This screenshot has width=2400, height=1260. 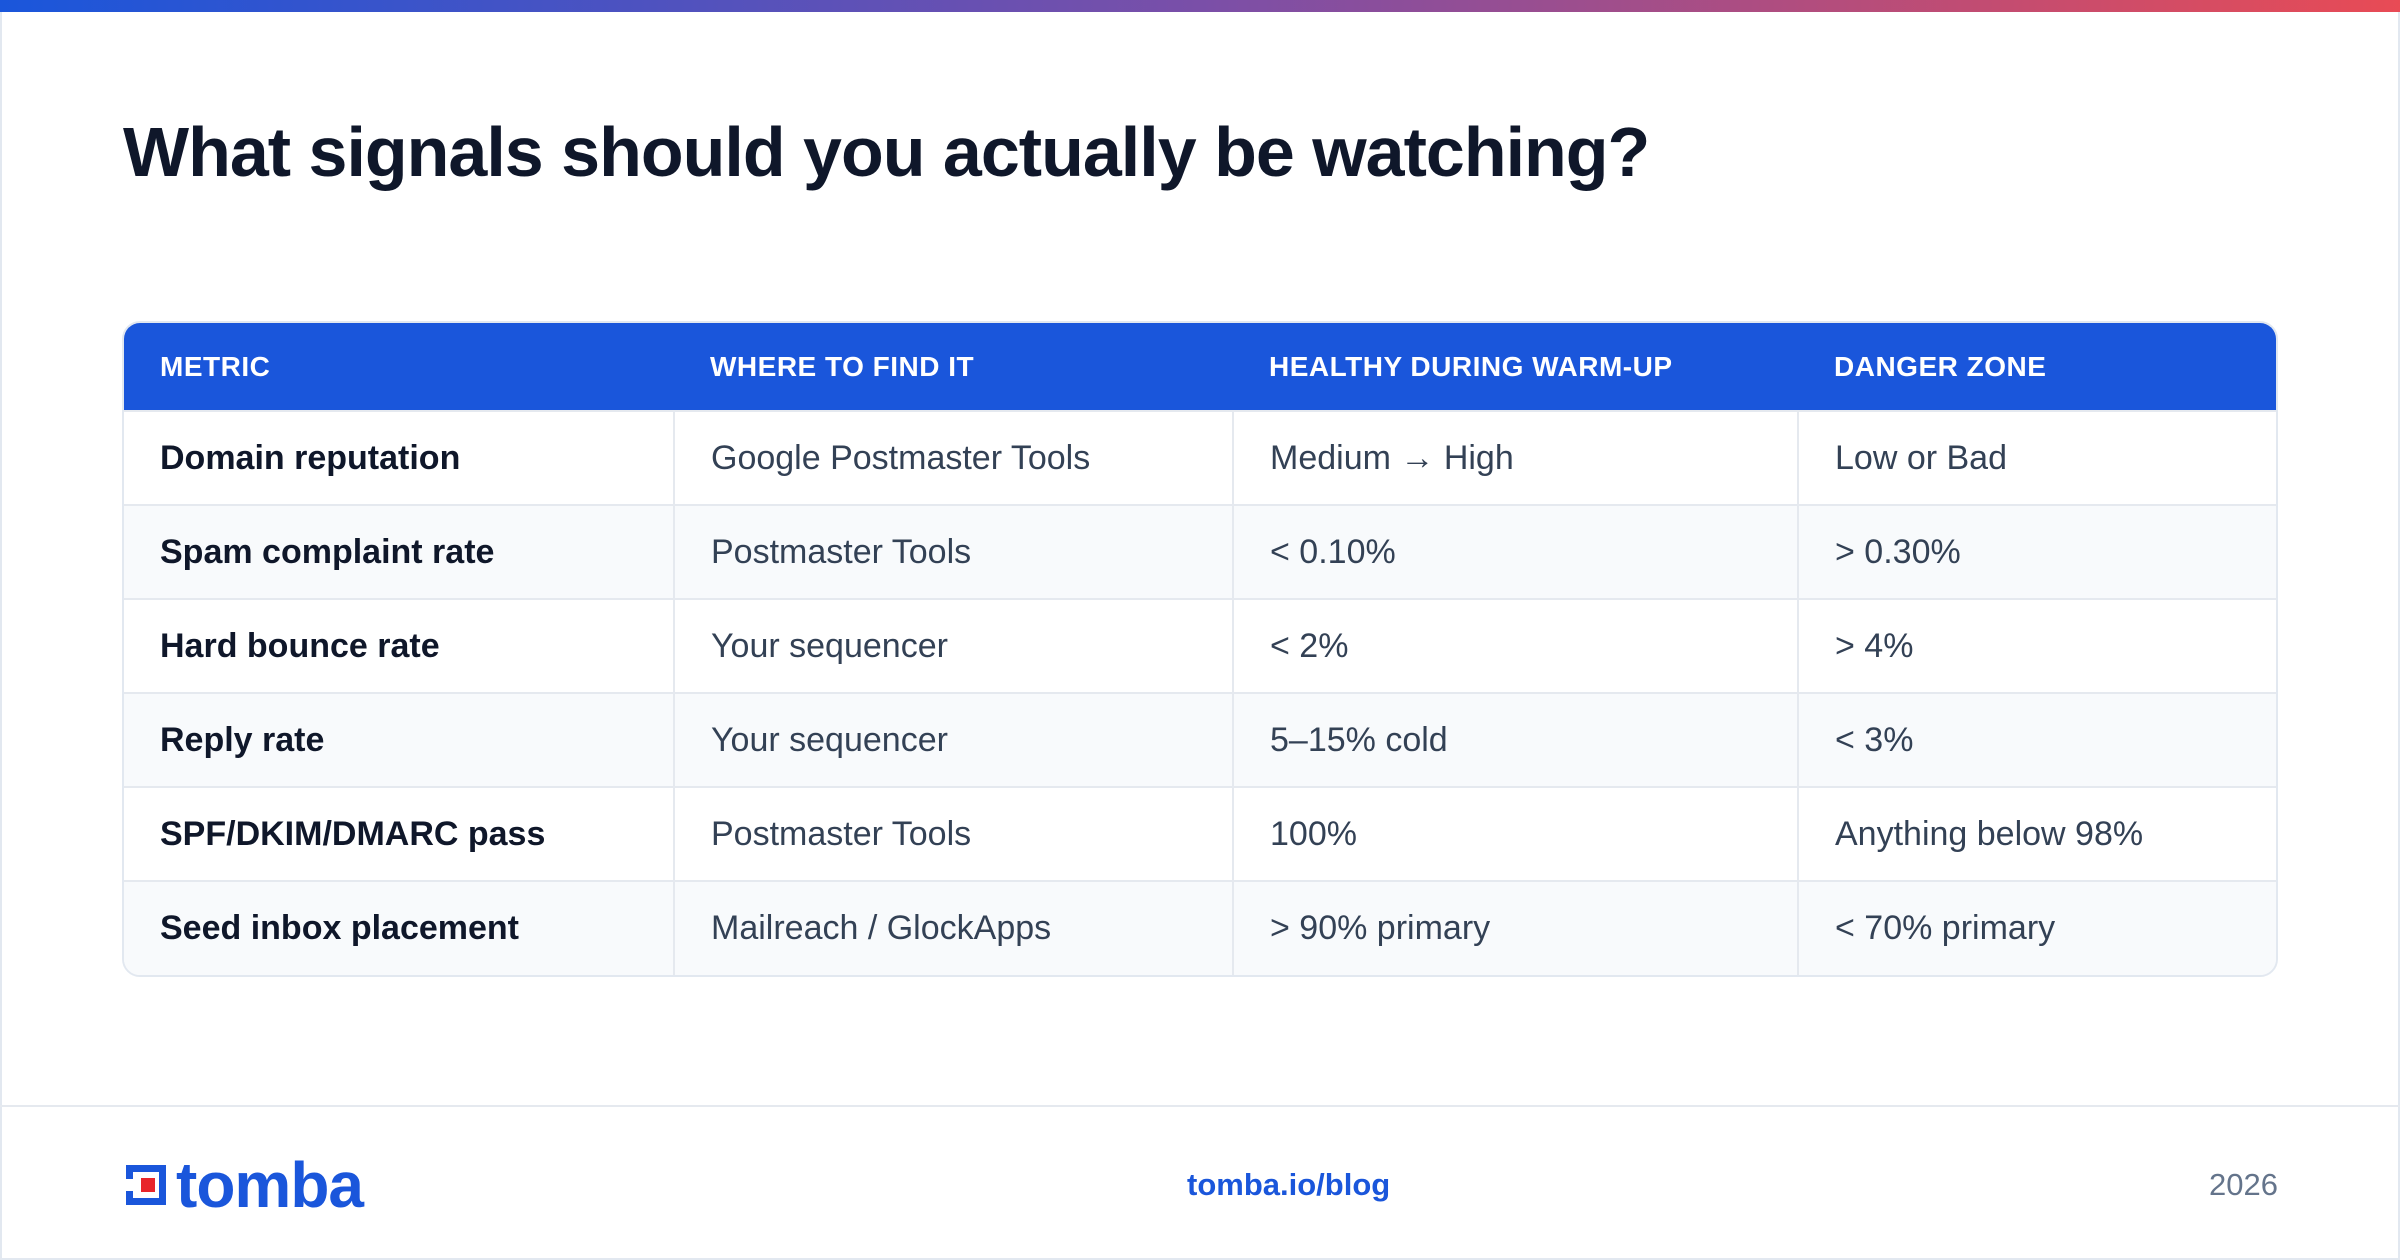 What do you see at coordinates (1515, 551) in the screenshot?
I see `healthy-cell: < 0.10%` at bounding box center [1515, 551].